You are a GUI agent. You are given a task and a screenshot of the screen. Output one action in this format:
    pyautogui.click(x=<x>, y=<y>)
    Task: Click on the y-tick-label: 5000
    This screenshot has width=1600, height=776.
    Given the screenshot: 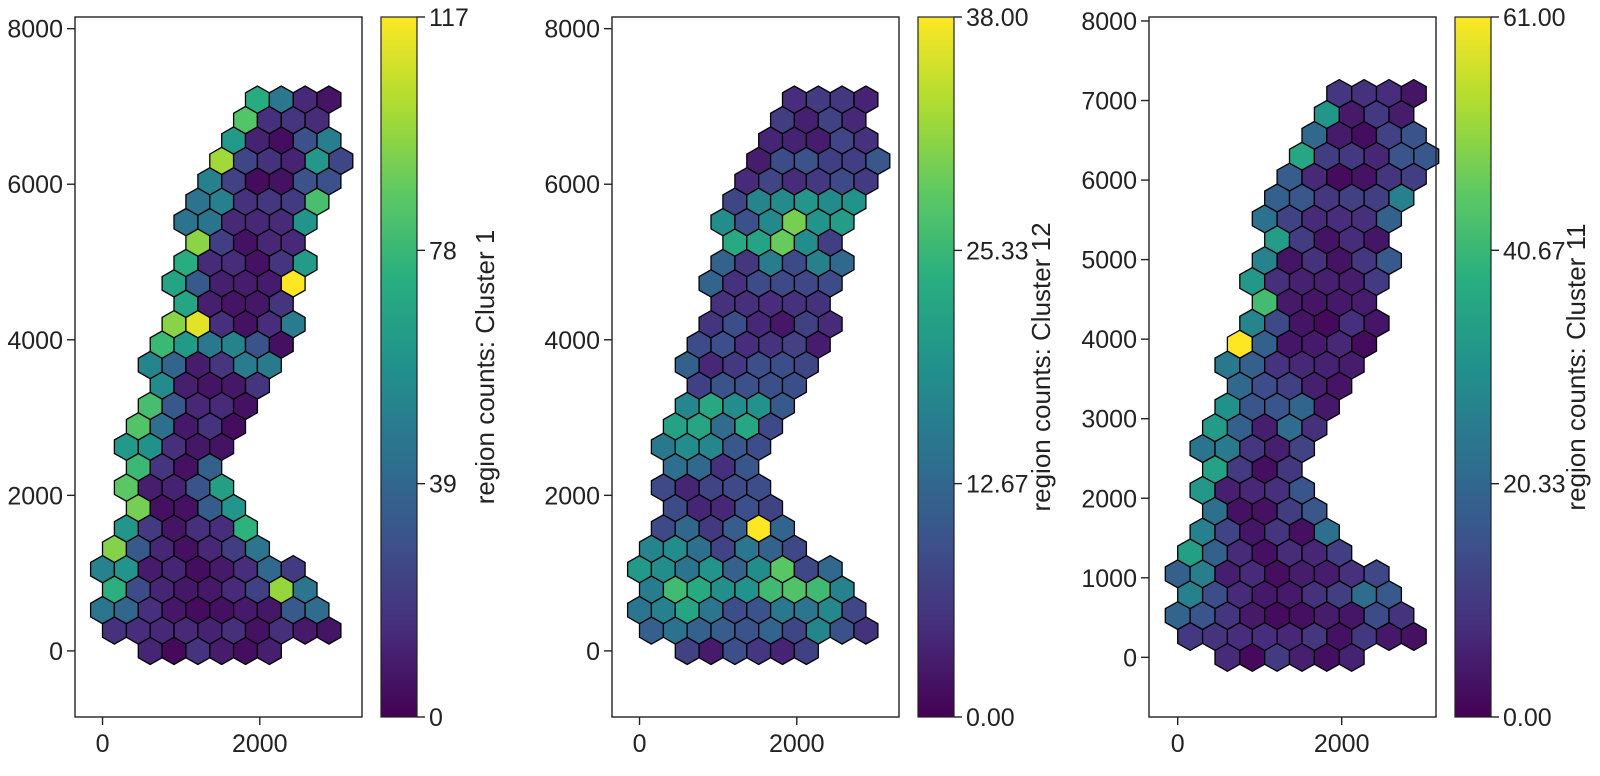 What is the action you would take?
    pyautogui.click(x=1109, y=261)
    